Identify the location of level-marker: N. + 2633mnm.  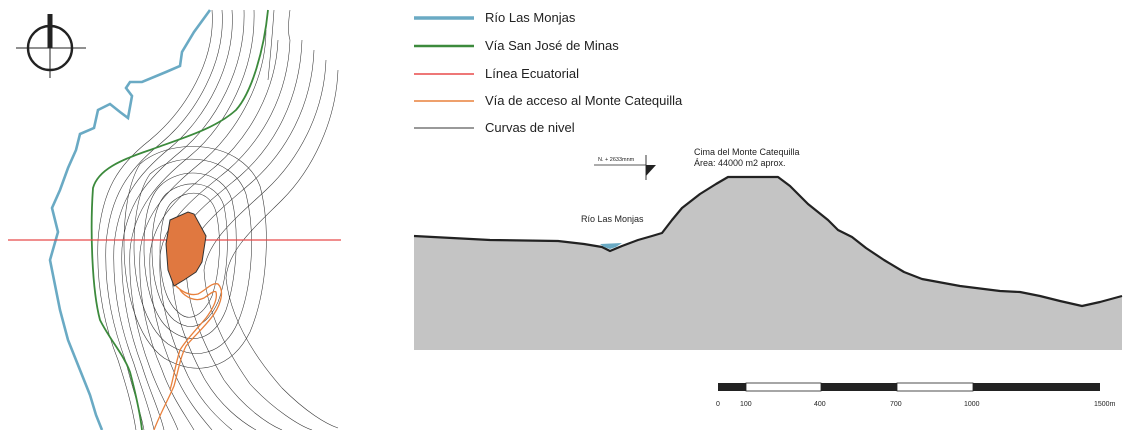
(625, 167).